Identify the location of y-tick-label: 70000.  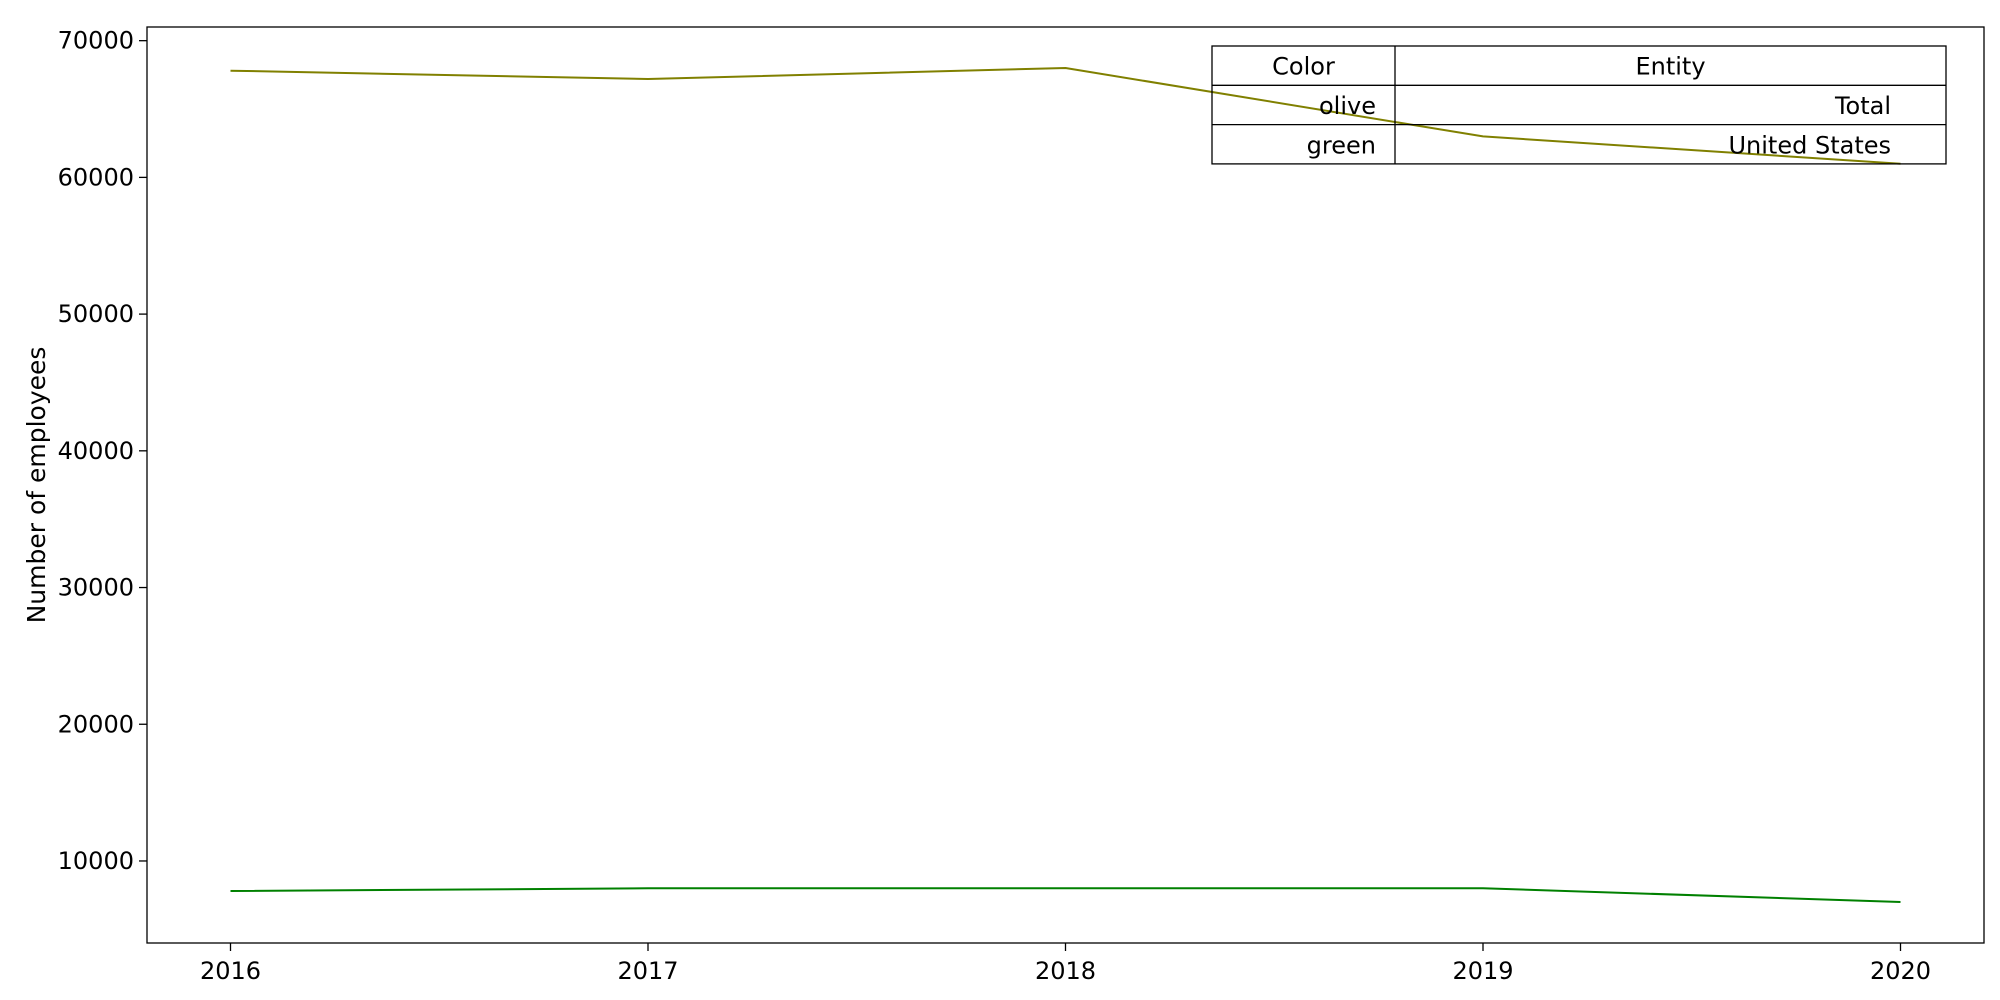
(96, 41).